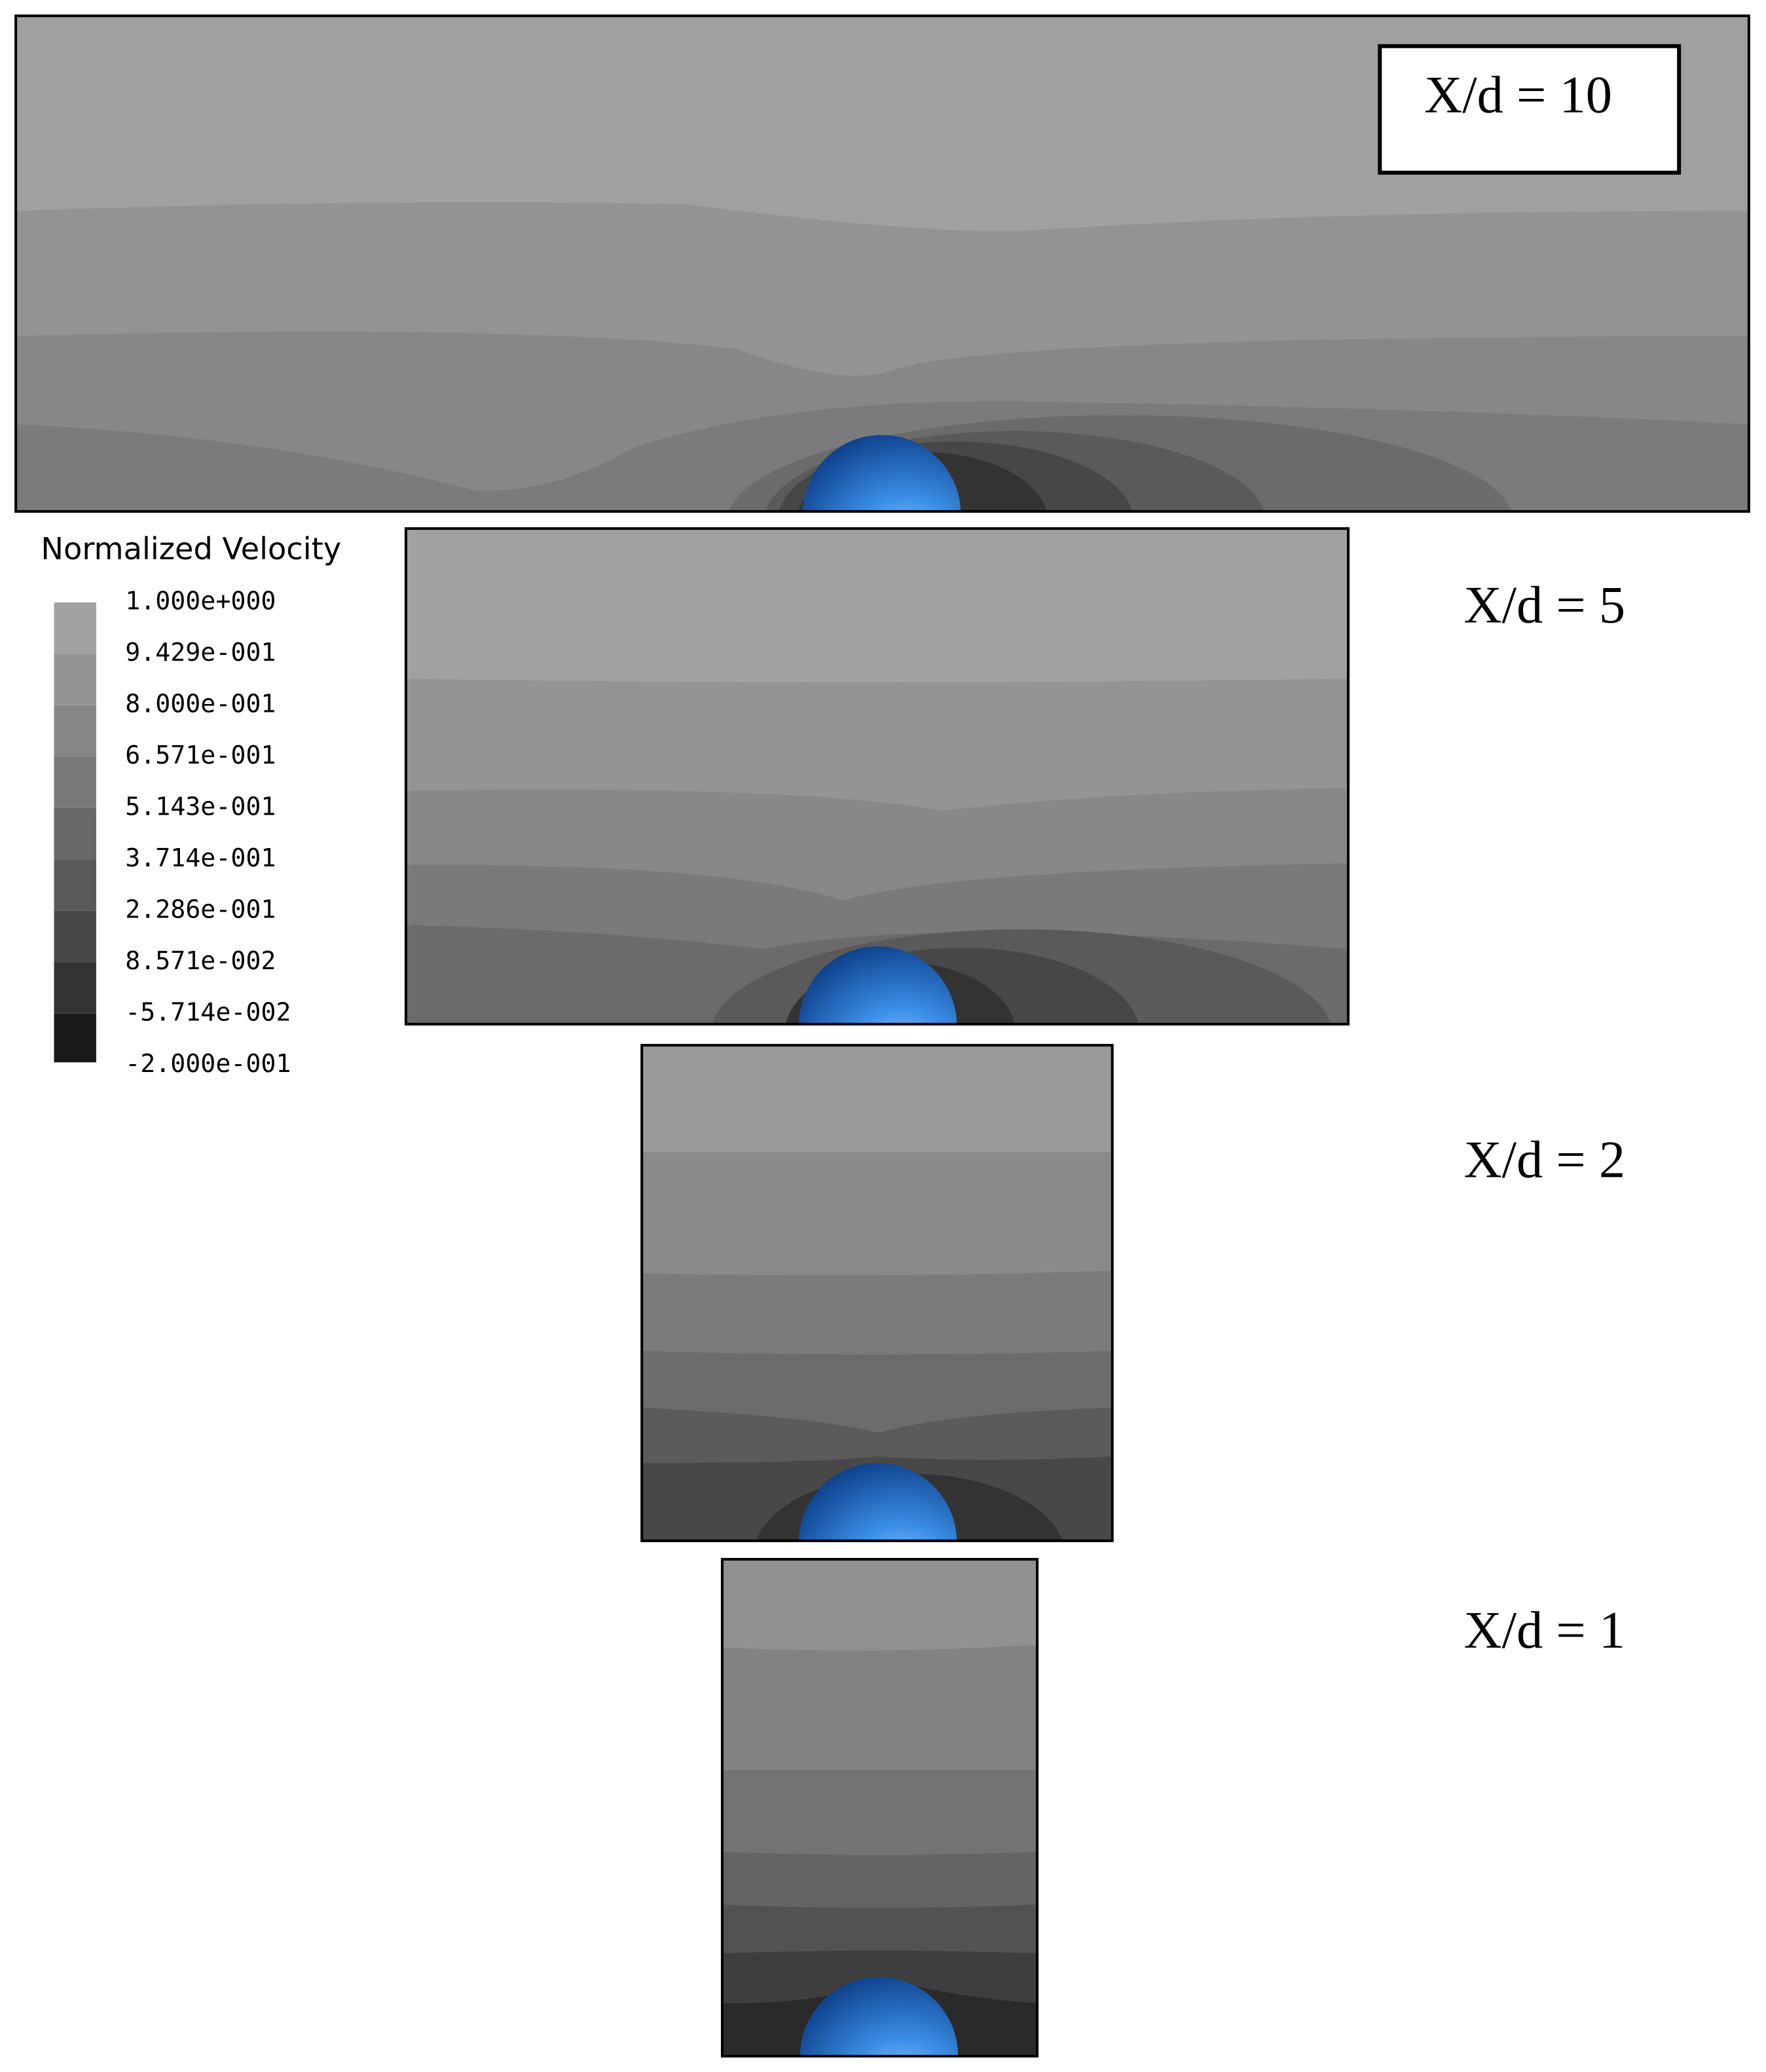  I want to click on legend-label: 1.000e+000, so click(200, 601).